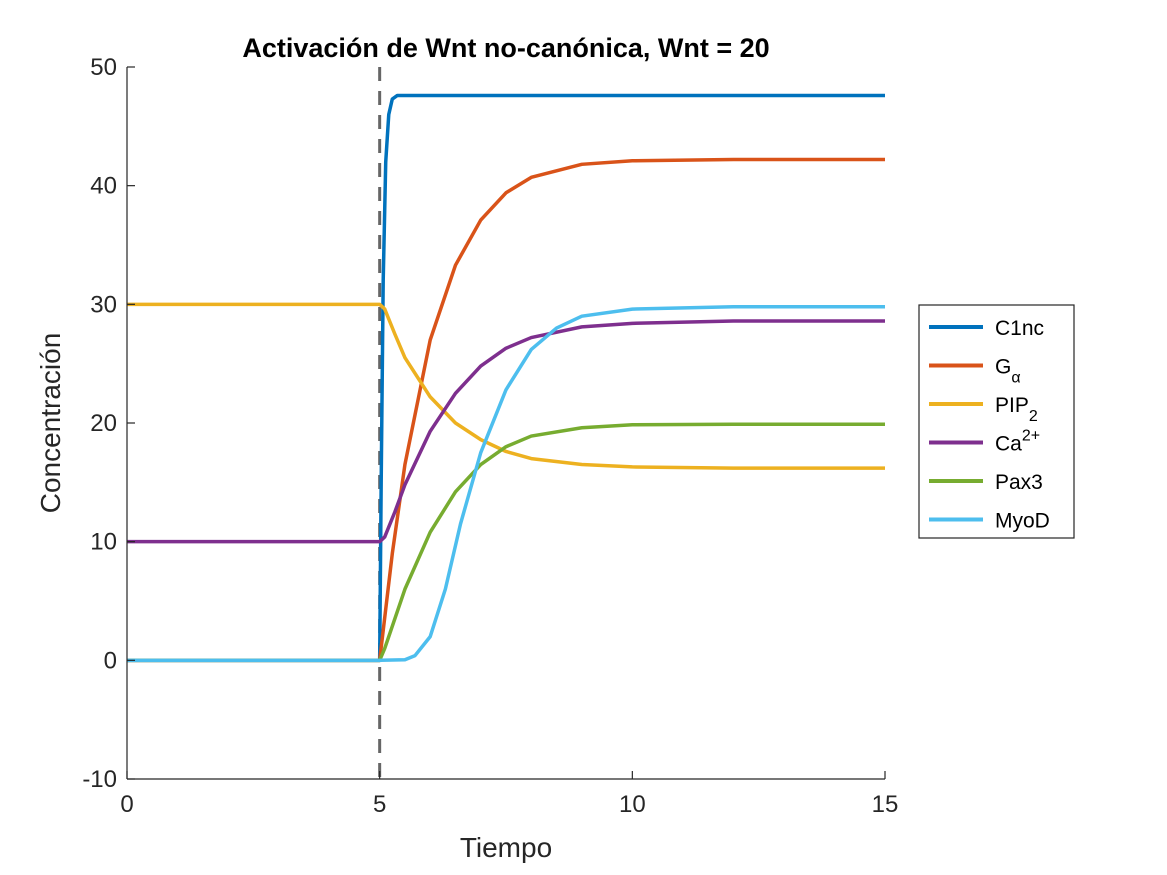  I want to click on legend-label: C1nc, so click(1019, 328).